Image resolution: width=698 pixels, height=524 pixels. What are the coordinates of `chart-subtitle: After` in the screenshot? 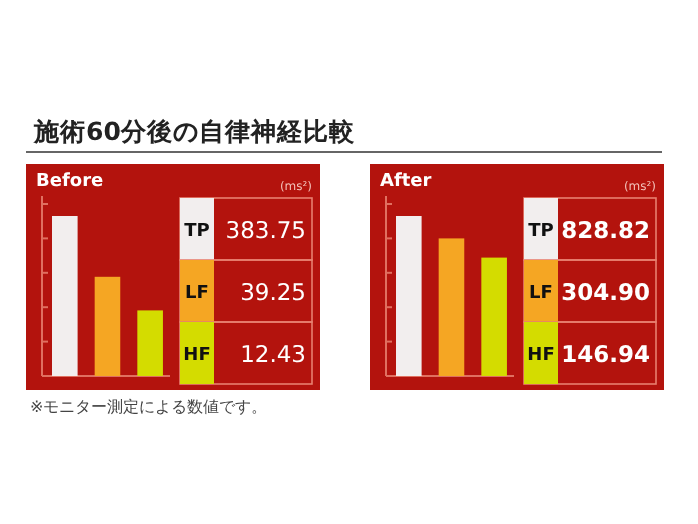 It's located at (406, 182).